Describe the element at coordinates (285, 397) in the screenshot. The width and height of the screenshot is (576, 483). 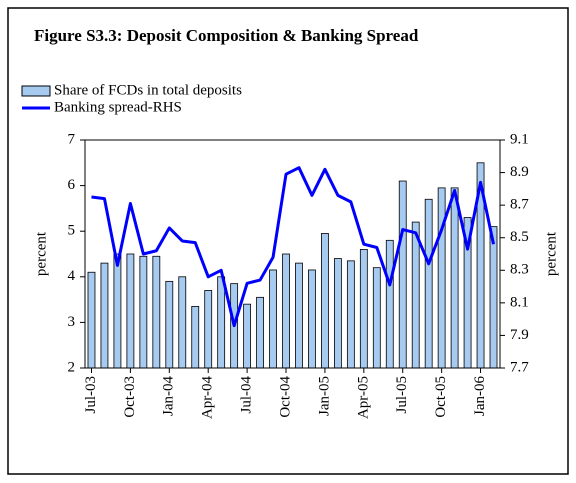
I see `x-tick-label: Oct-04` at that location.